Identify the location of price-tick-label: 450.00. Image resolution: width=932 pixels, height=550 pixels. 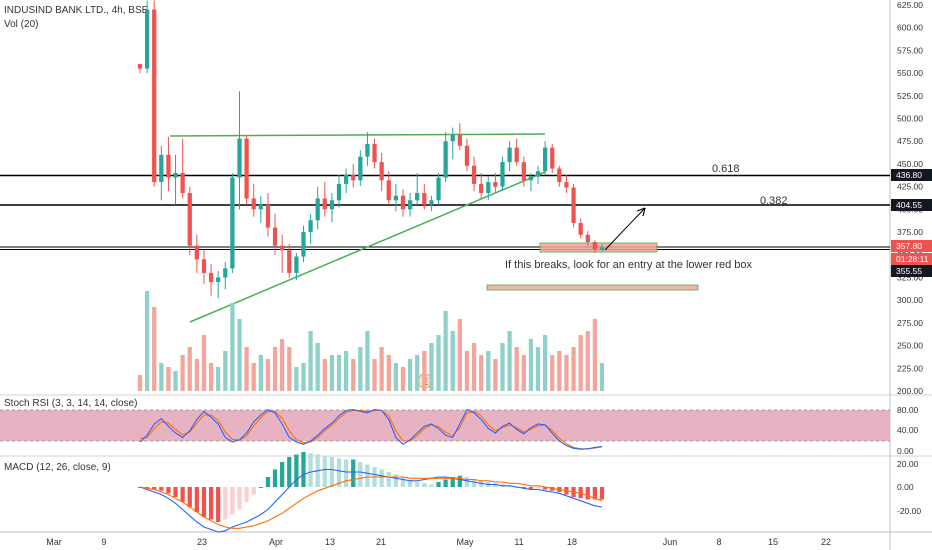
(910, 164).